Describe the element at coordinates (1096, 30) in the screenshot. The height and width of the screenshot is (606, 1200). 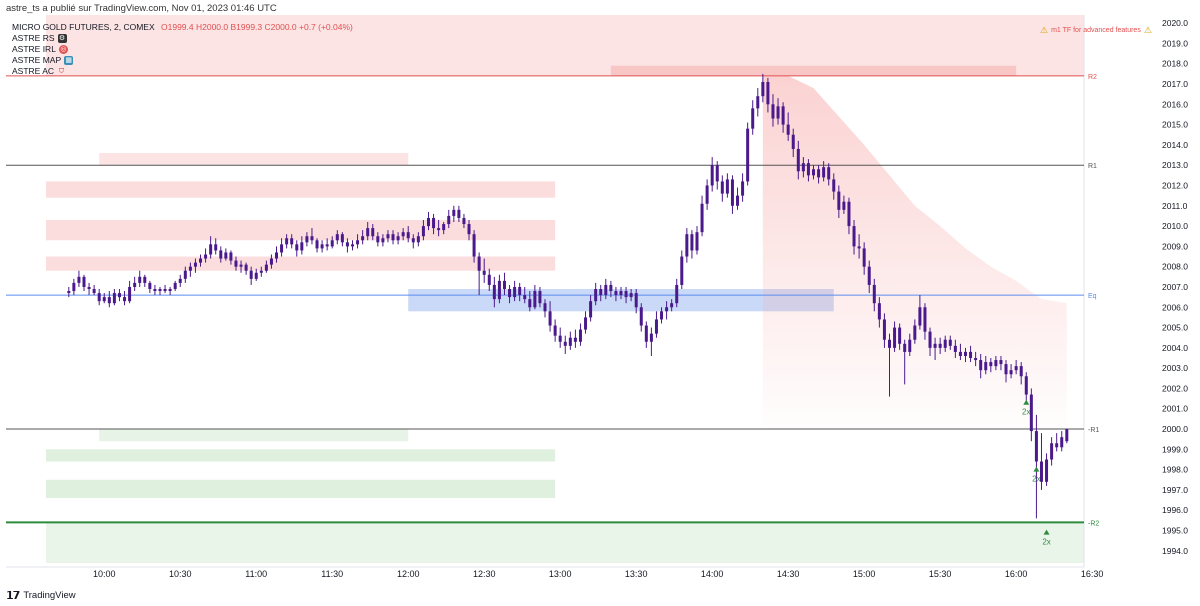
I see `warning-text: m1 TF for advanced features` at that location.